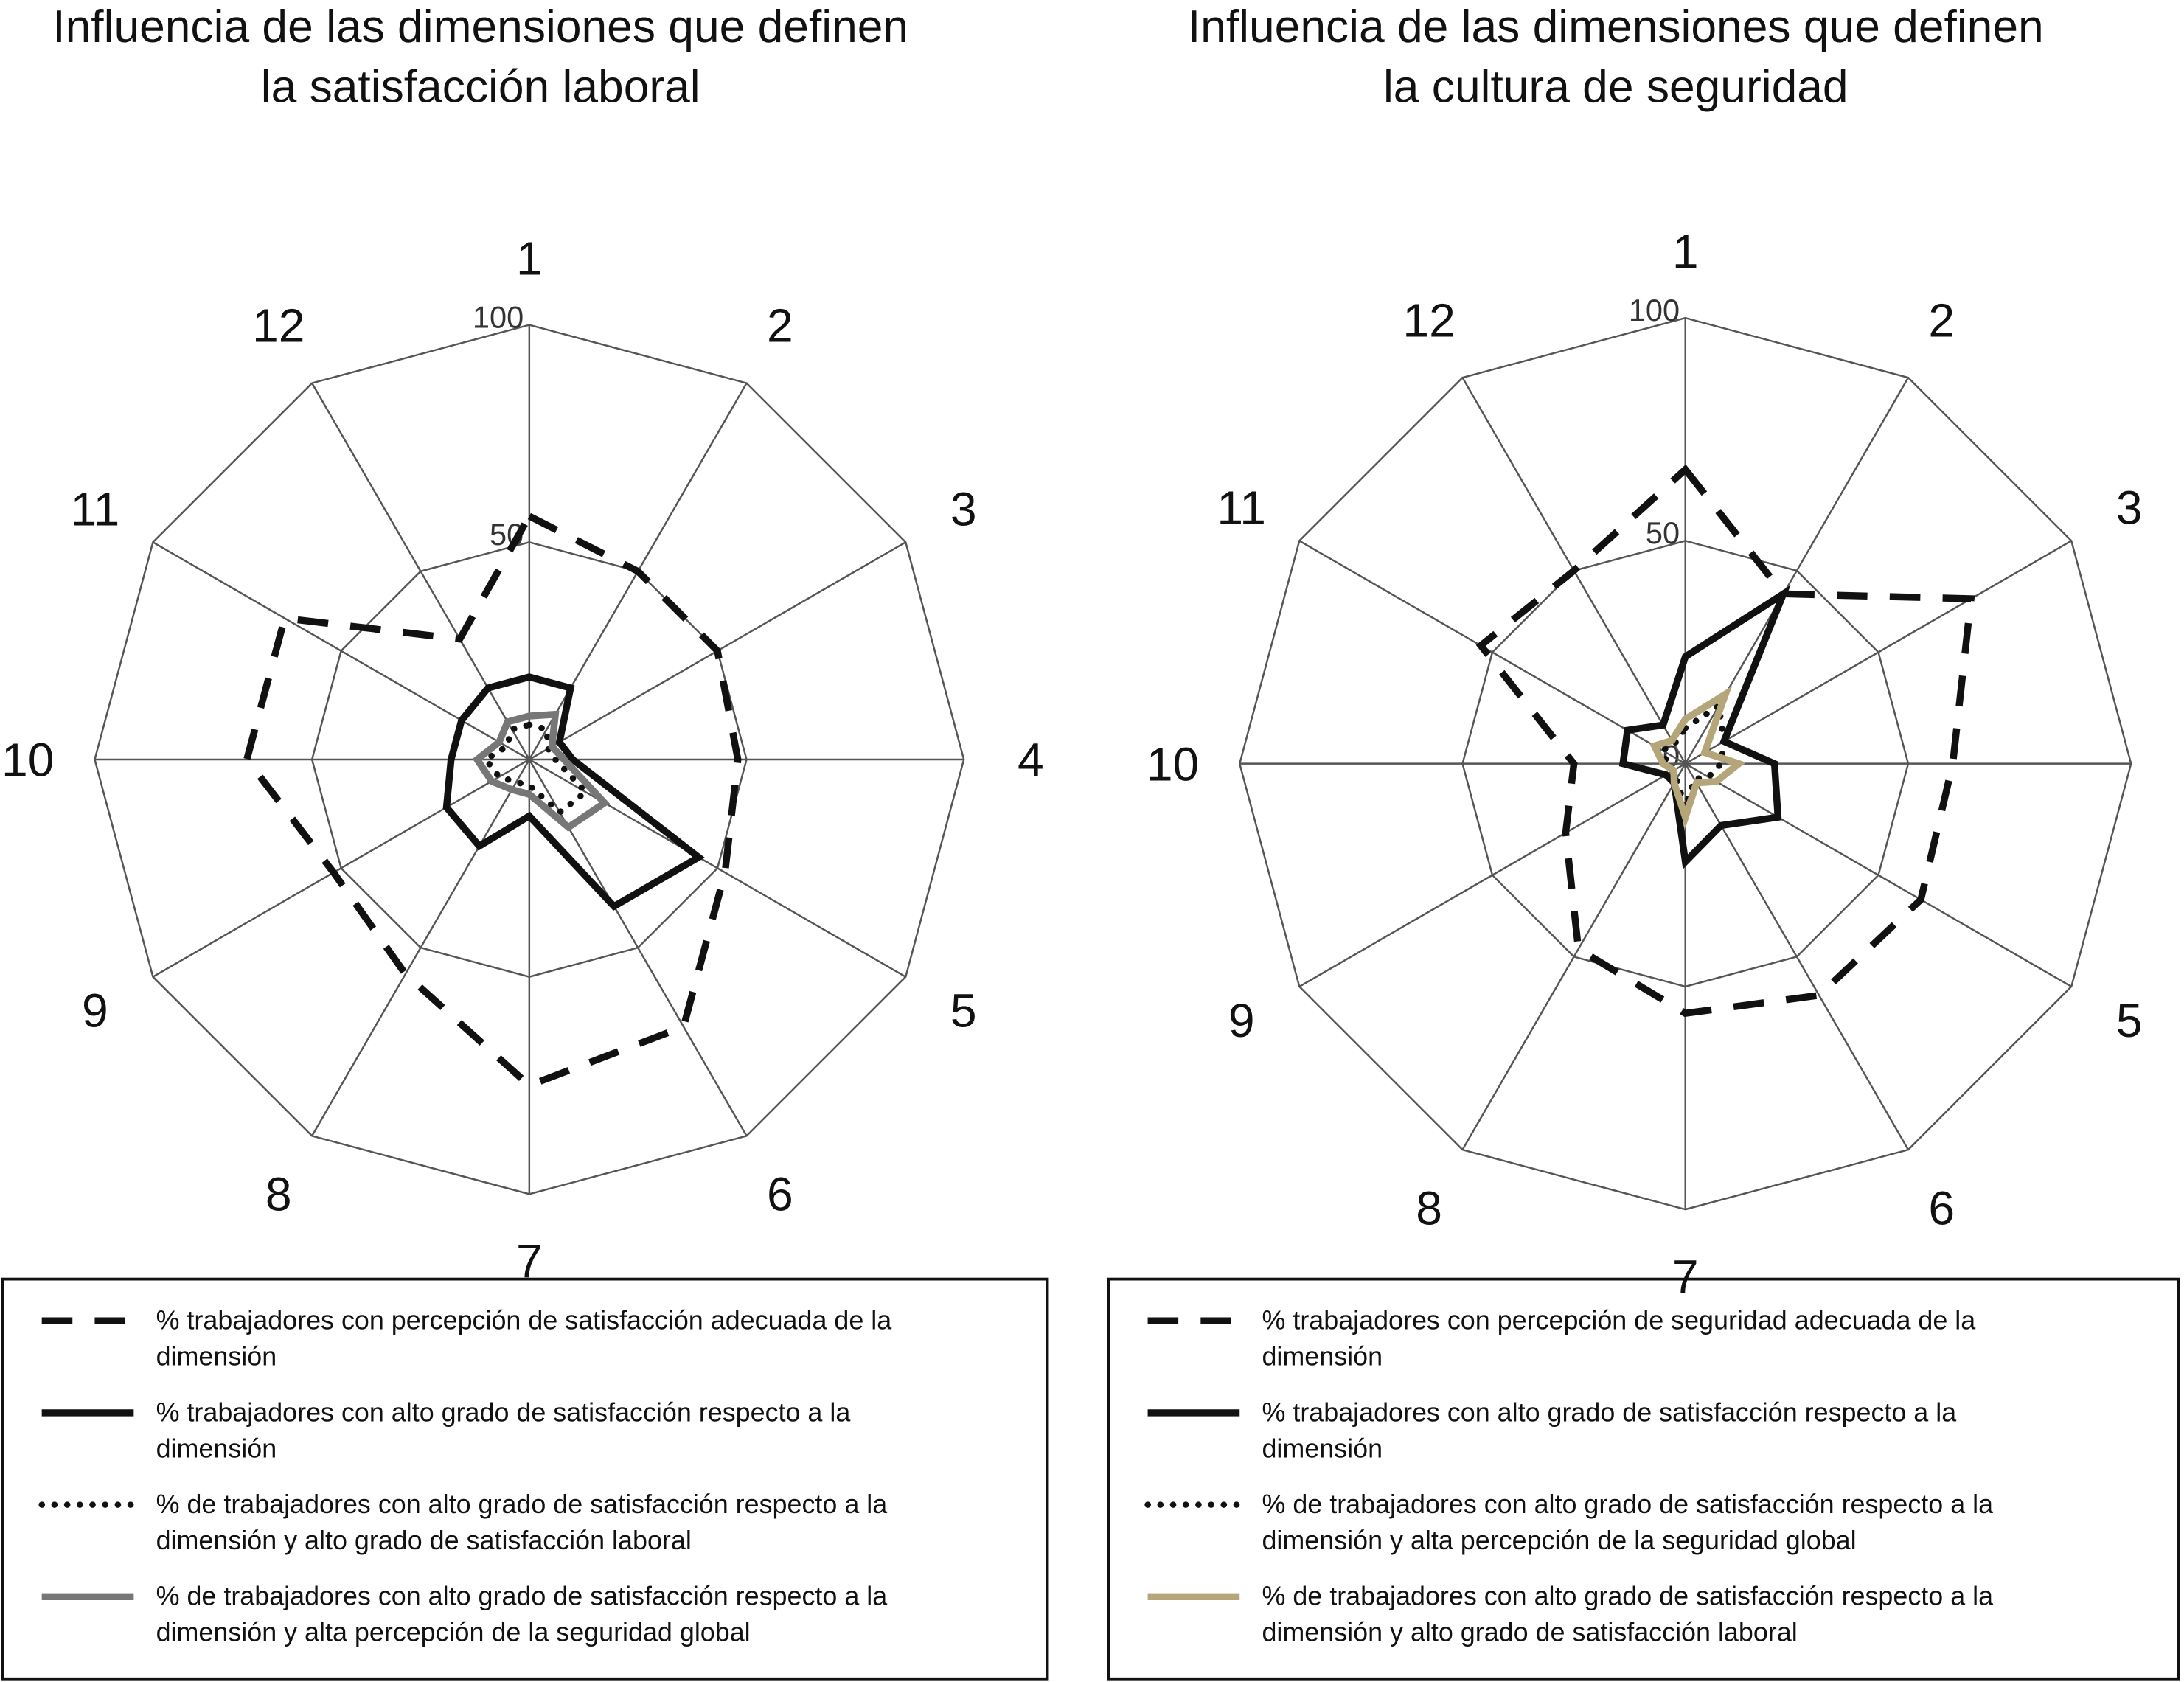  What do you see at coordinates (1616, 86) in the screenshot?
I see `chart-title: la cultura de seguridad` at bounding box center [1616, 86].